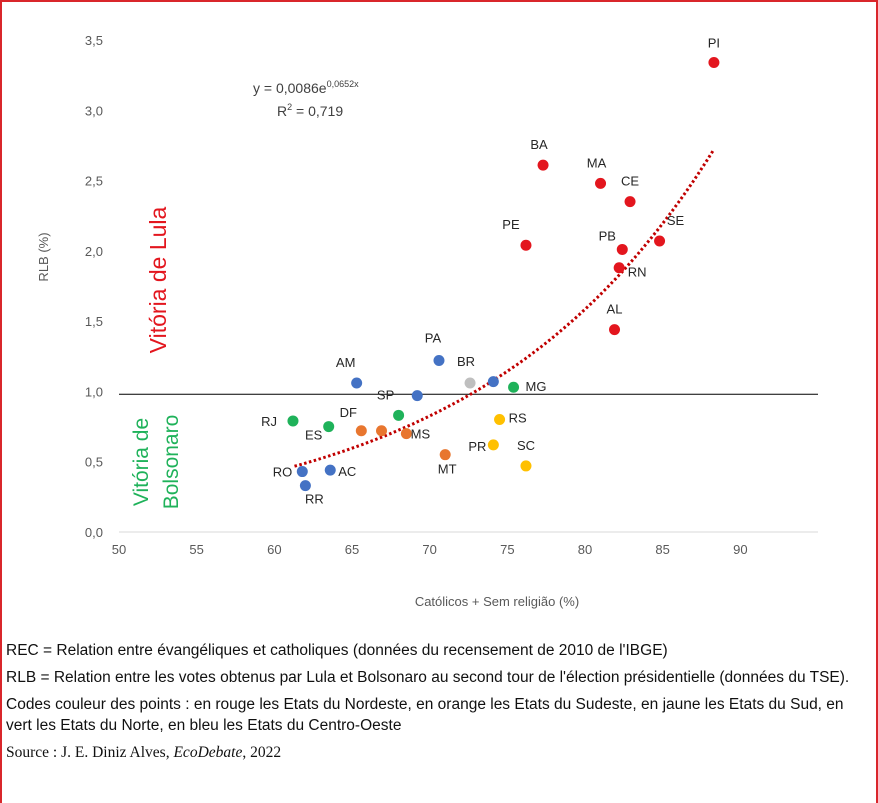 This screenshot has width=878, height=803. What do you see at coordinates (585, 549) in the screenshot?
I see `x-tick-label: 80` at bounding box center [585, 549].